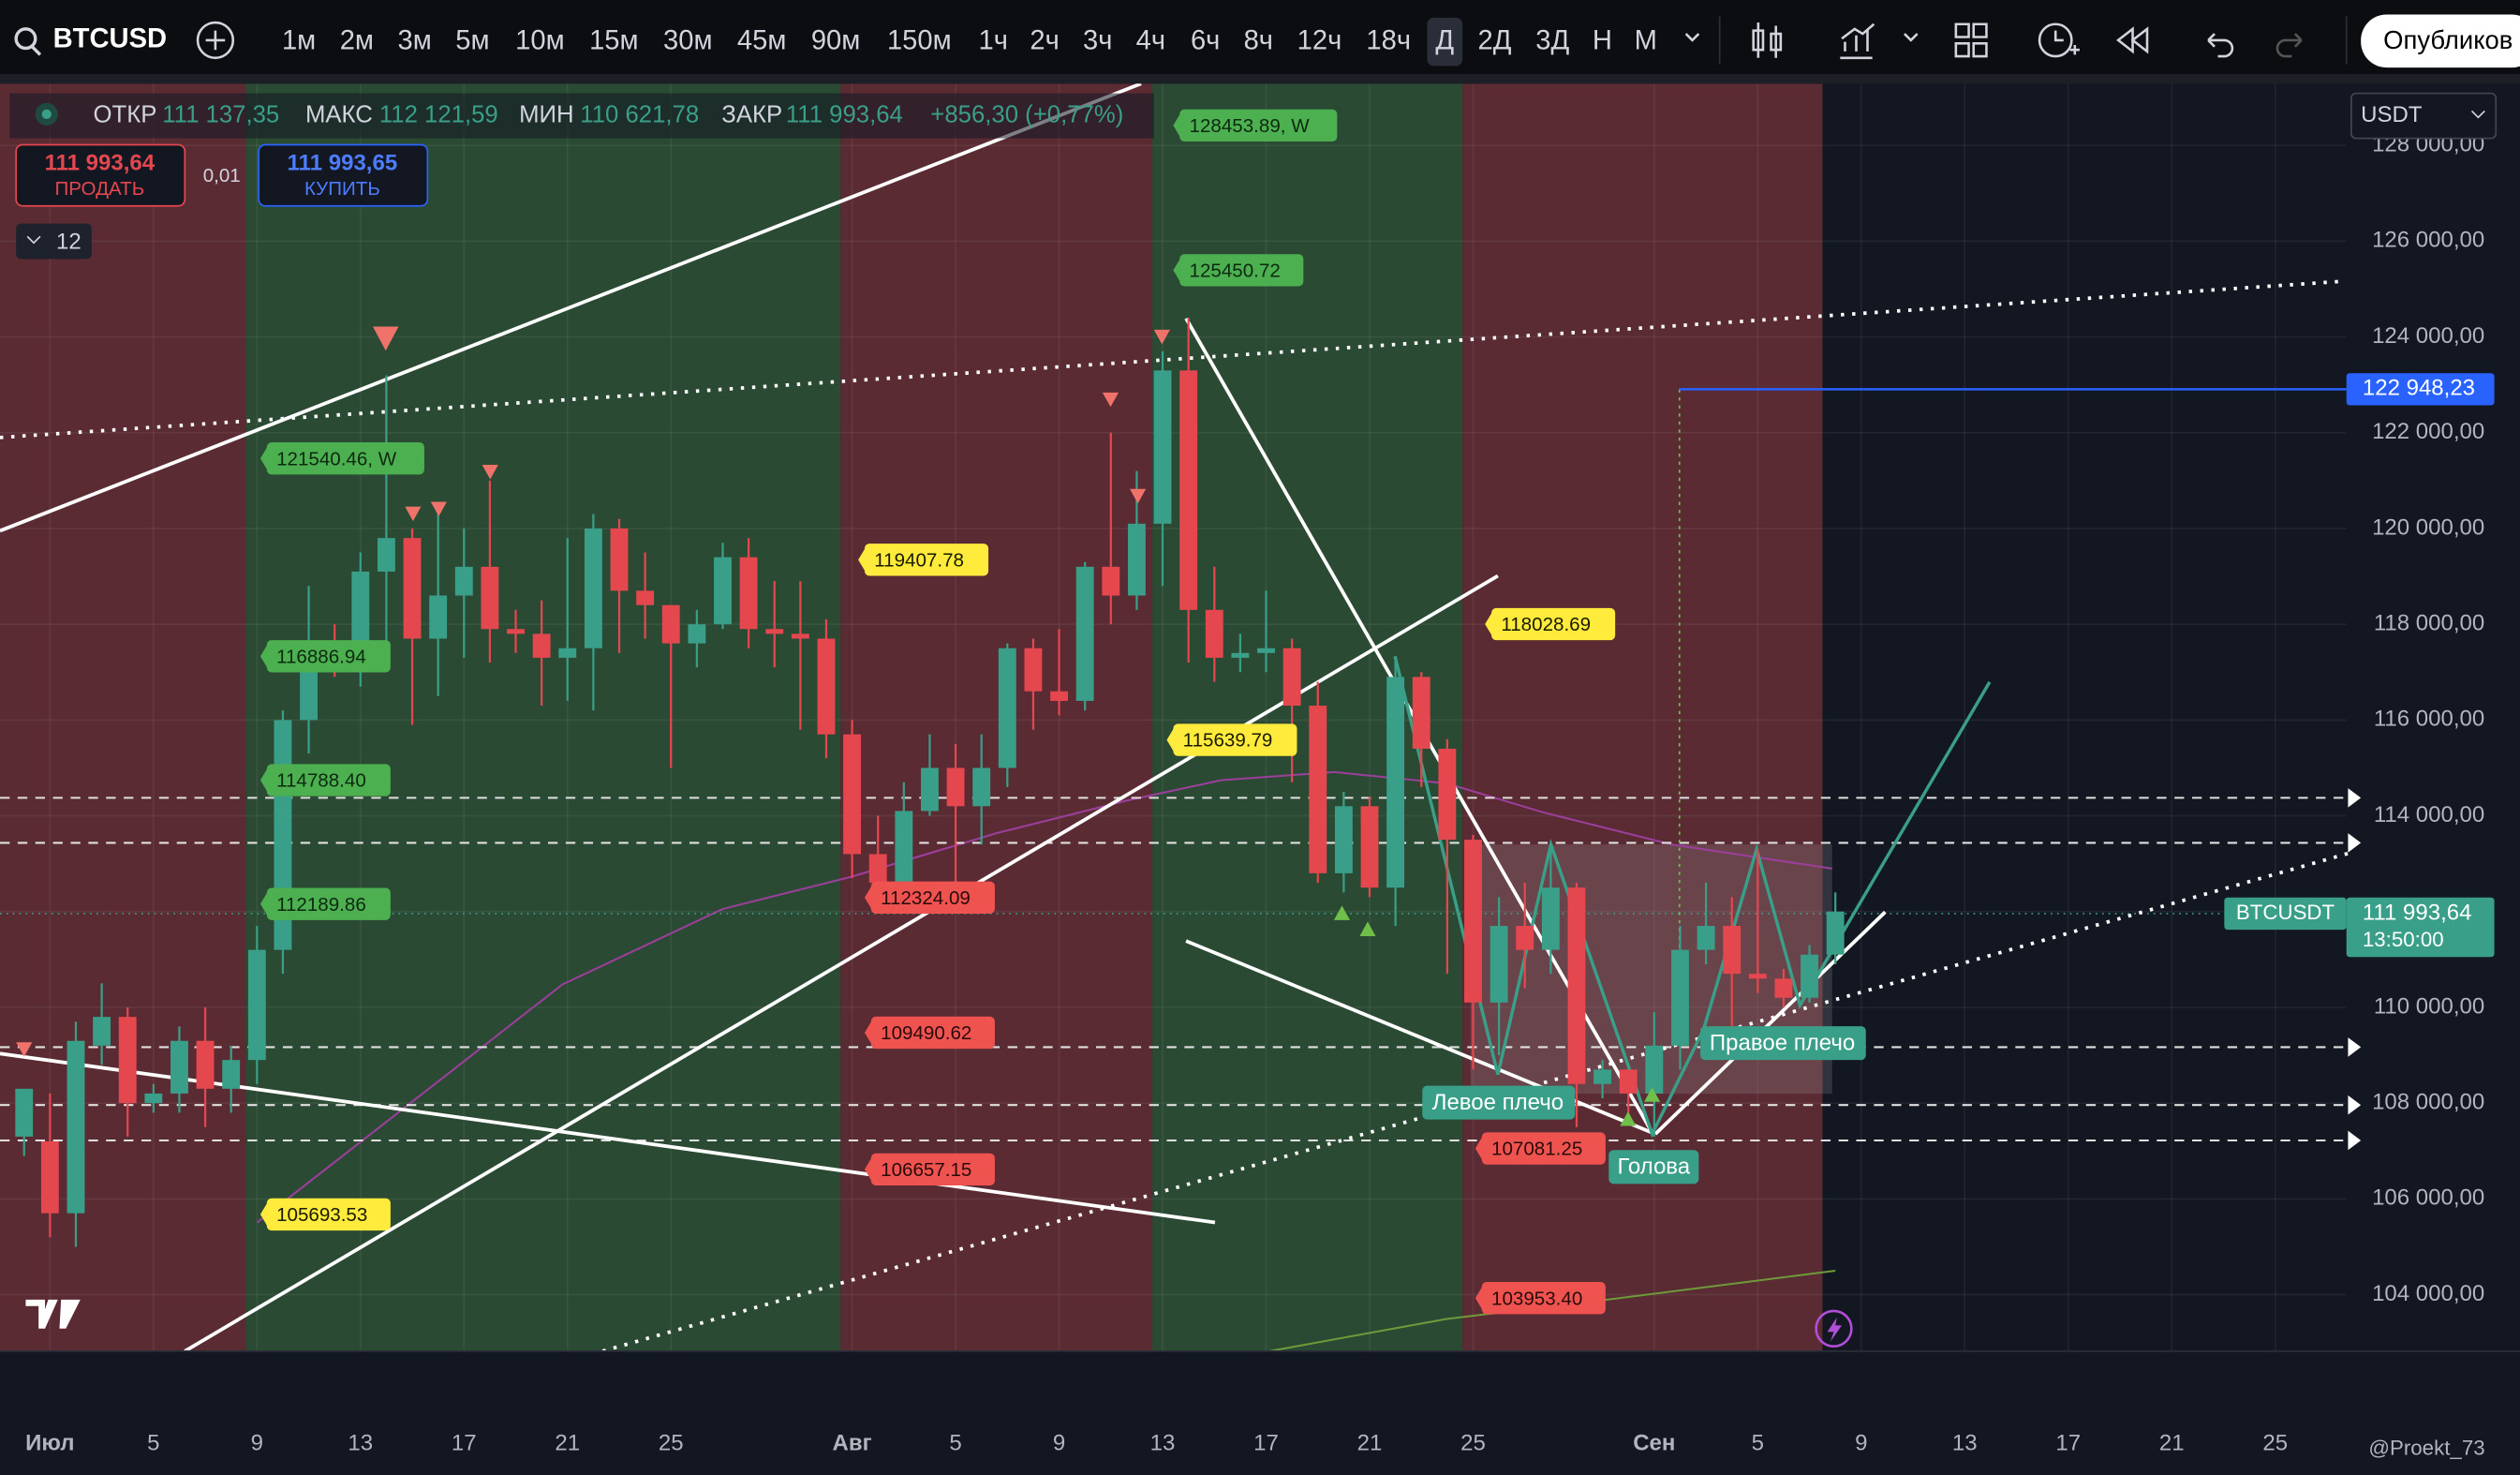  I want to click on indicators-icon, so click(1857, 41).